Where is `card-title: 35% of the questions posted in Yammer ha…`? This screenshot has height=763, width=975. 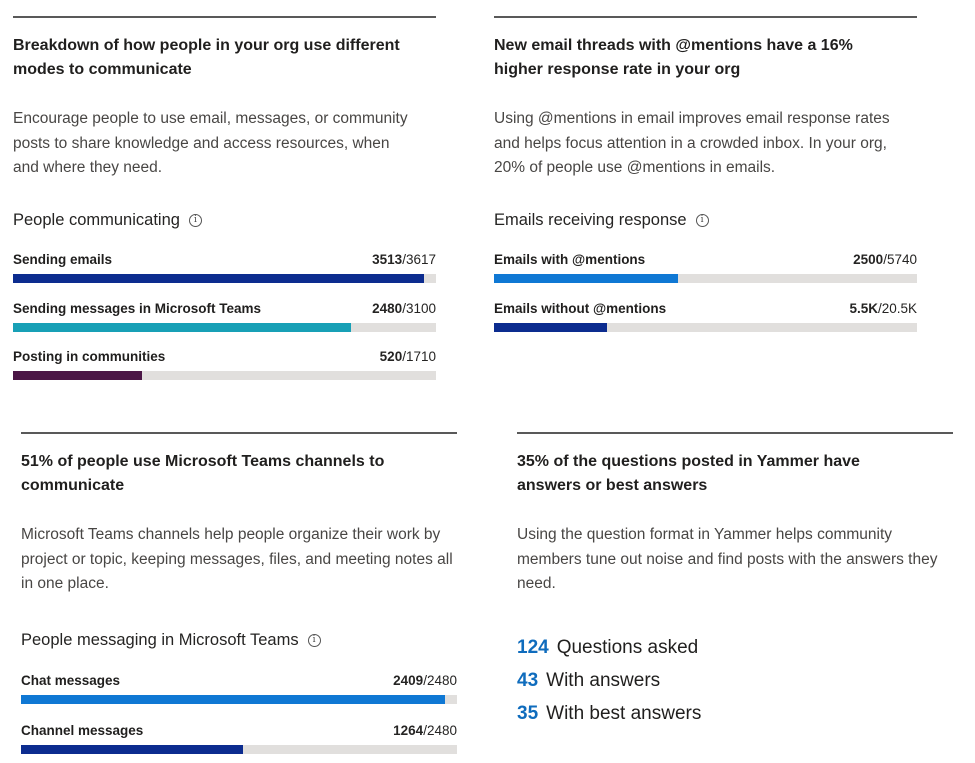 card-title: 35% of the questions posted in Yammer ha… is located at coordinates (688, 473).